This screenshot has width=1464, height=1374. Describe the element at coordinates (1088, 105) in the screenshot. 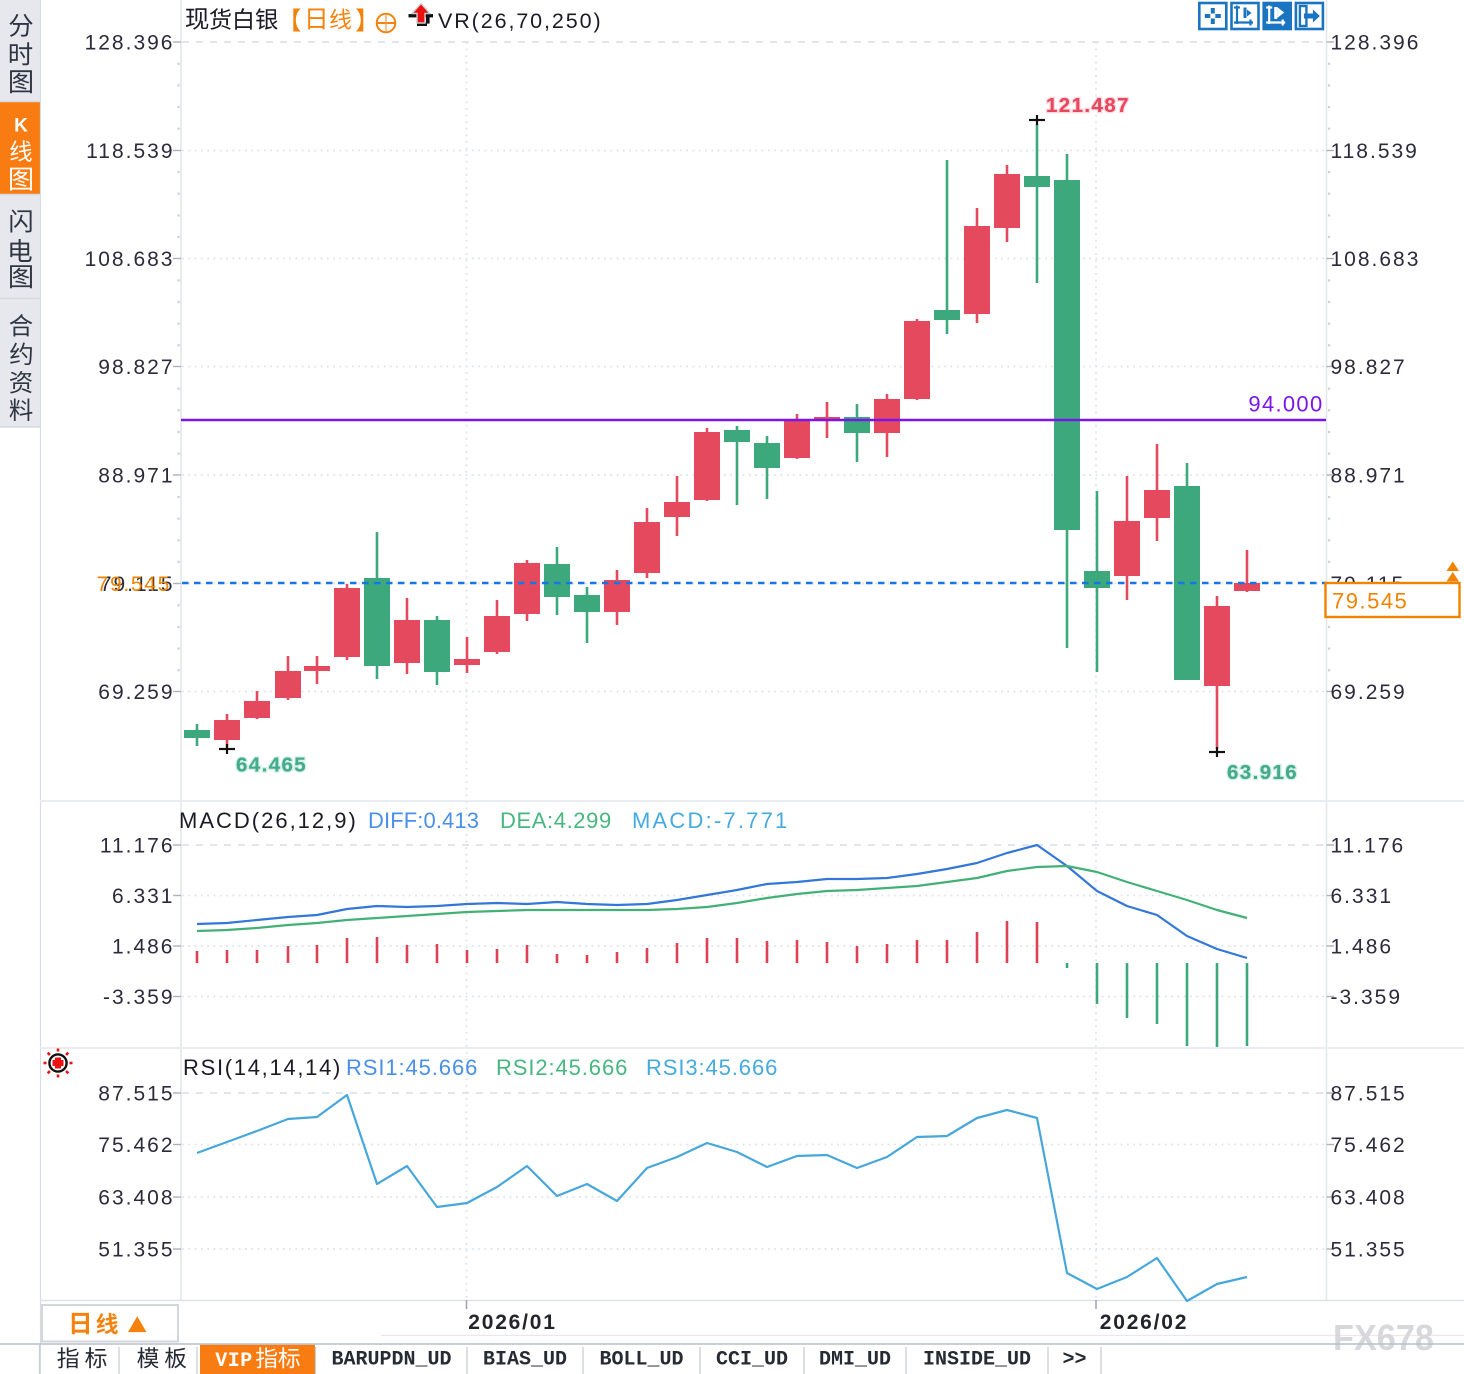

I see `svg-text: 121.487` at that location.